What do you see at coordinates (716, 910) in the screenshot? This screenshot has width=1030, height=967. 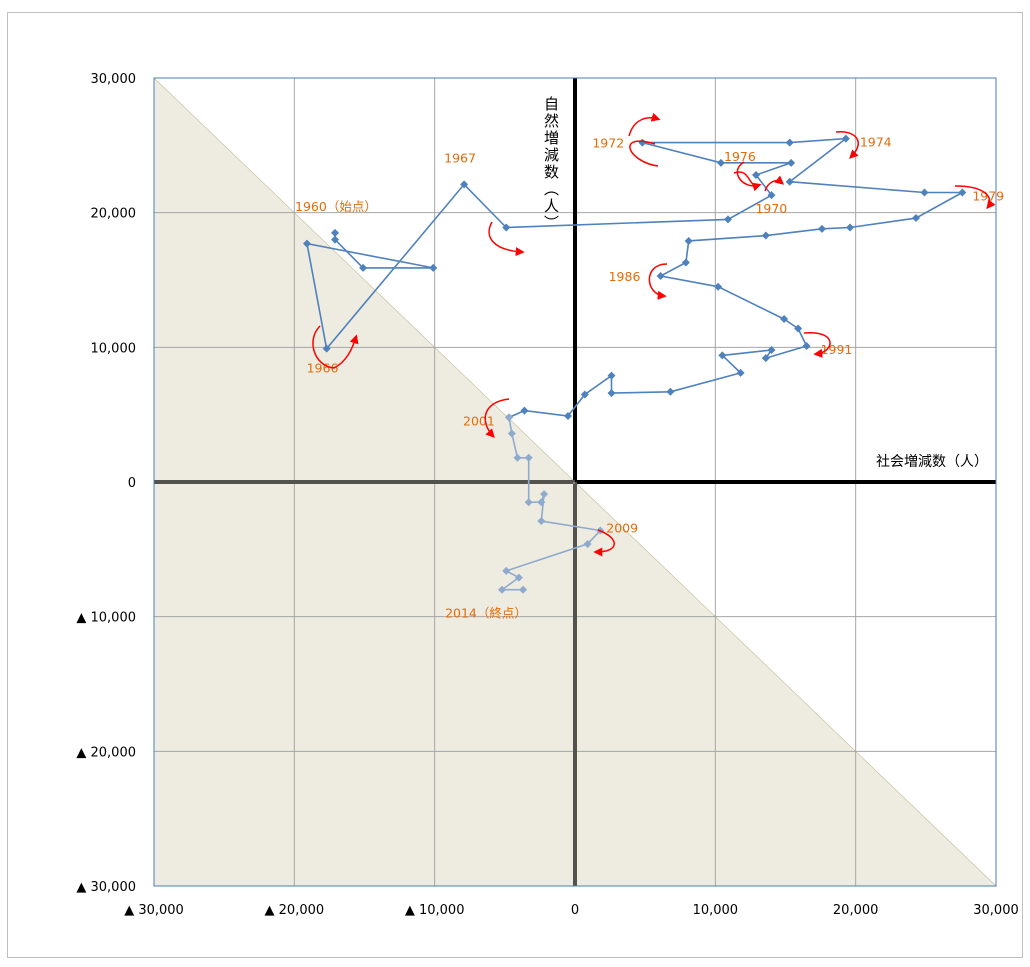 I see `x-tick-label: 10,000` at bounding box center [716, 910].